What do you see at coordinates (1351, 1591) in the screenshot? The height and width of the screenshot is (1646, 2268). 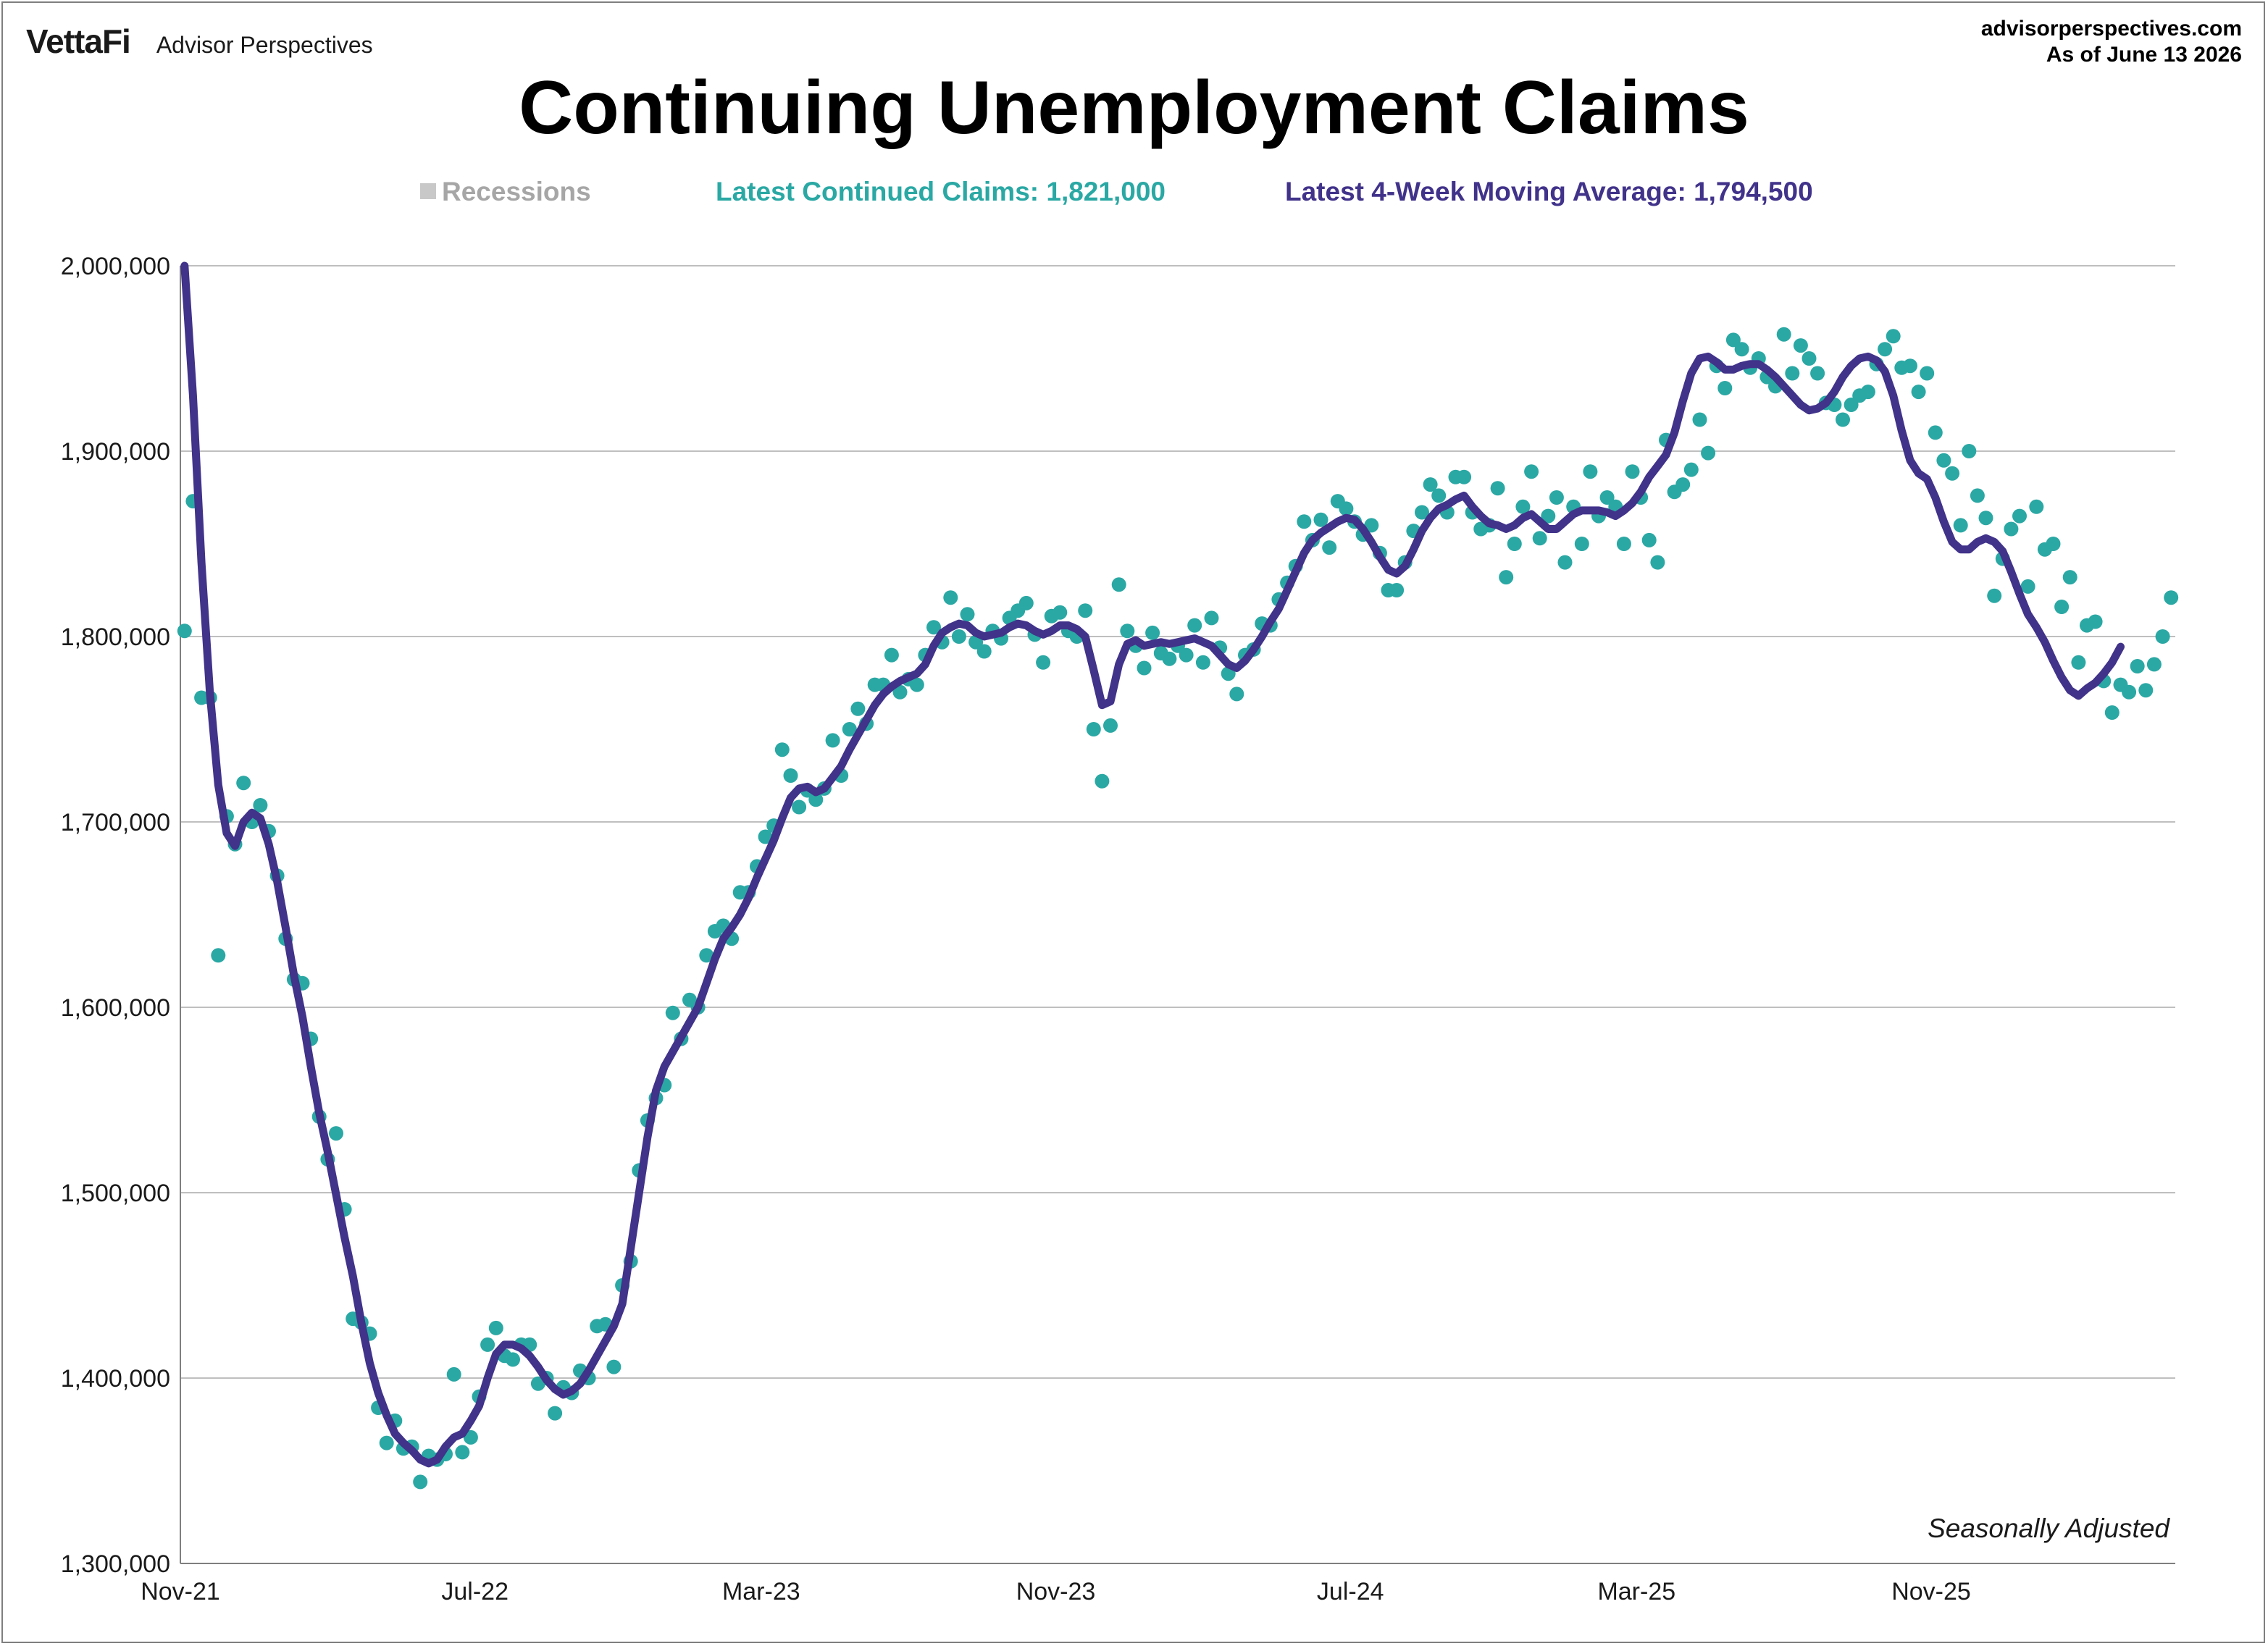 I see `x-tick-label: Jul-24` at bounding box center [1351, 1591].